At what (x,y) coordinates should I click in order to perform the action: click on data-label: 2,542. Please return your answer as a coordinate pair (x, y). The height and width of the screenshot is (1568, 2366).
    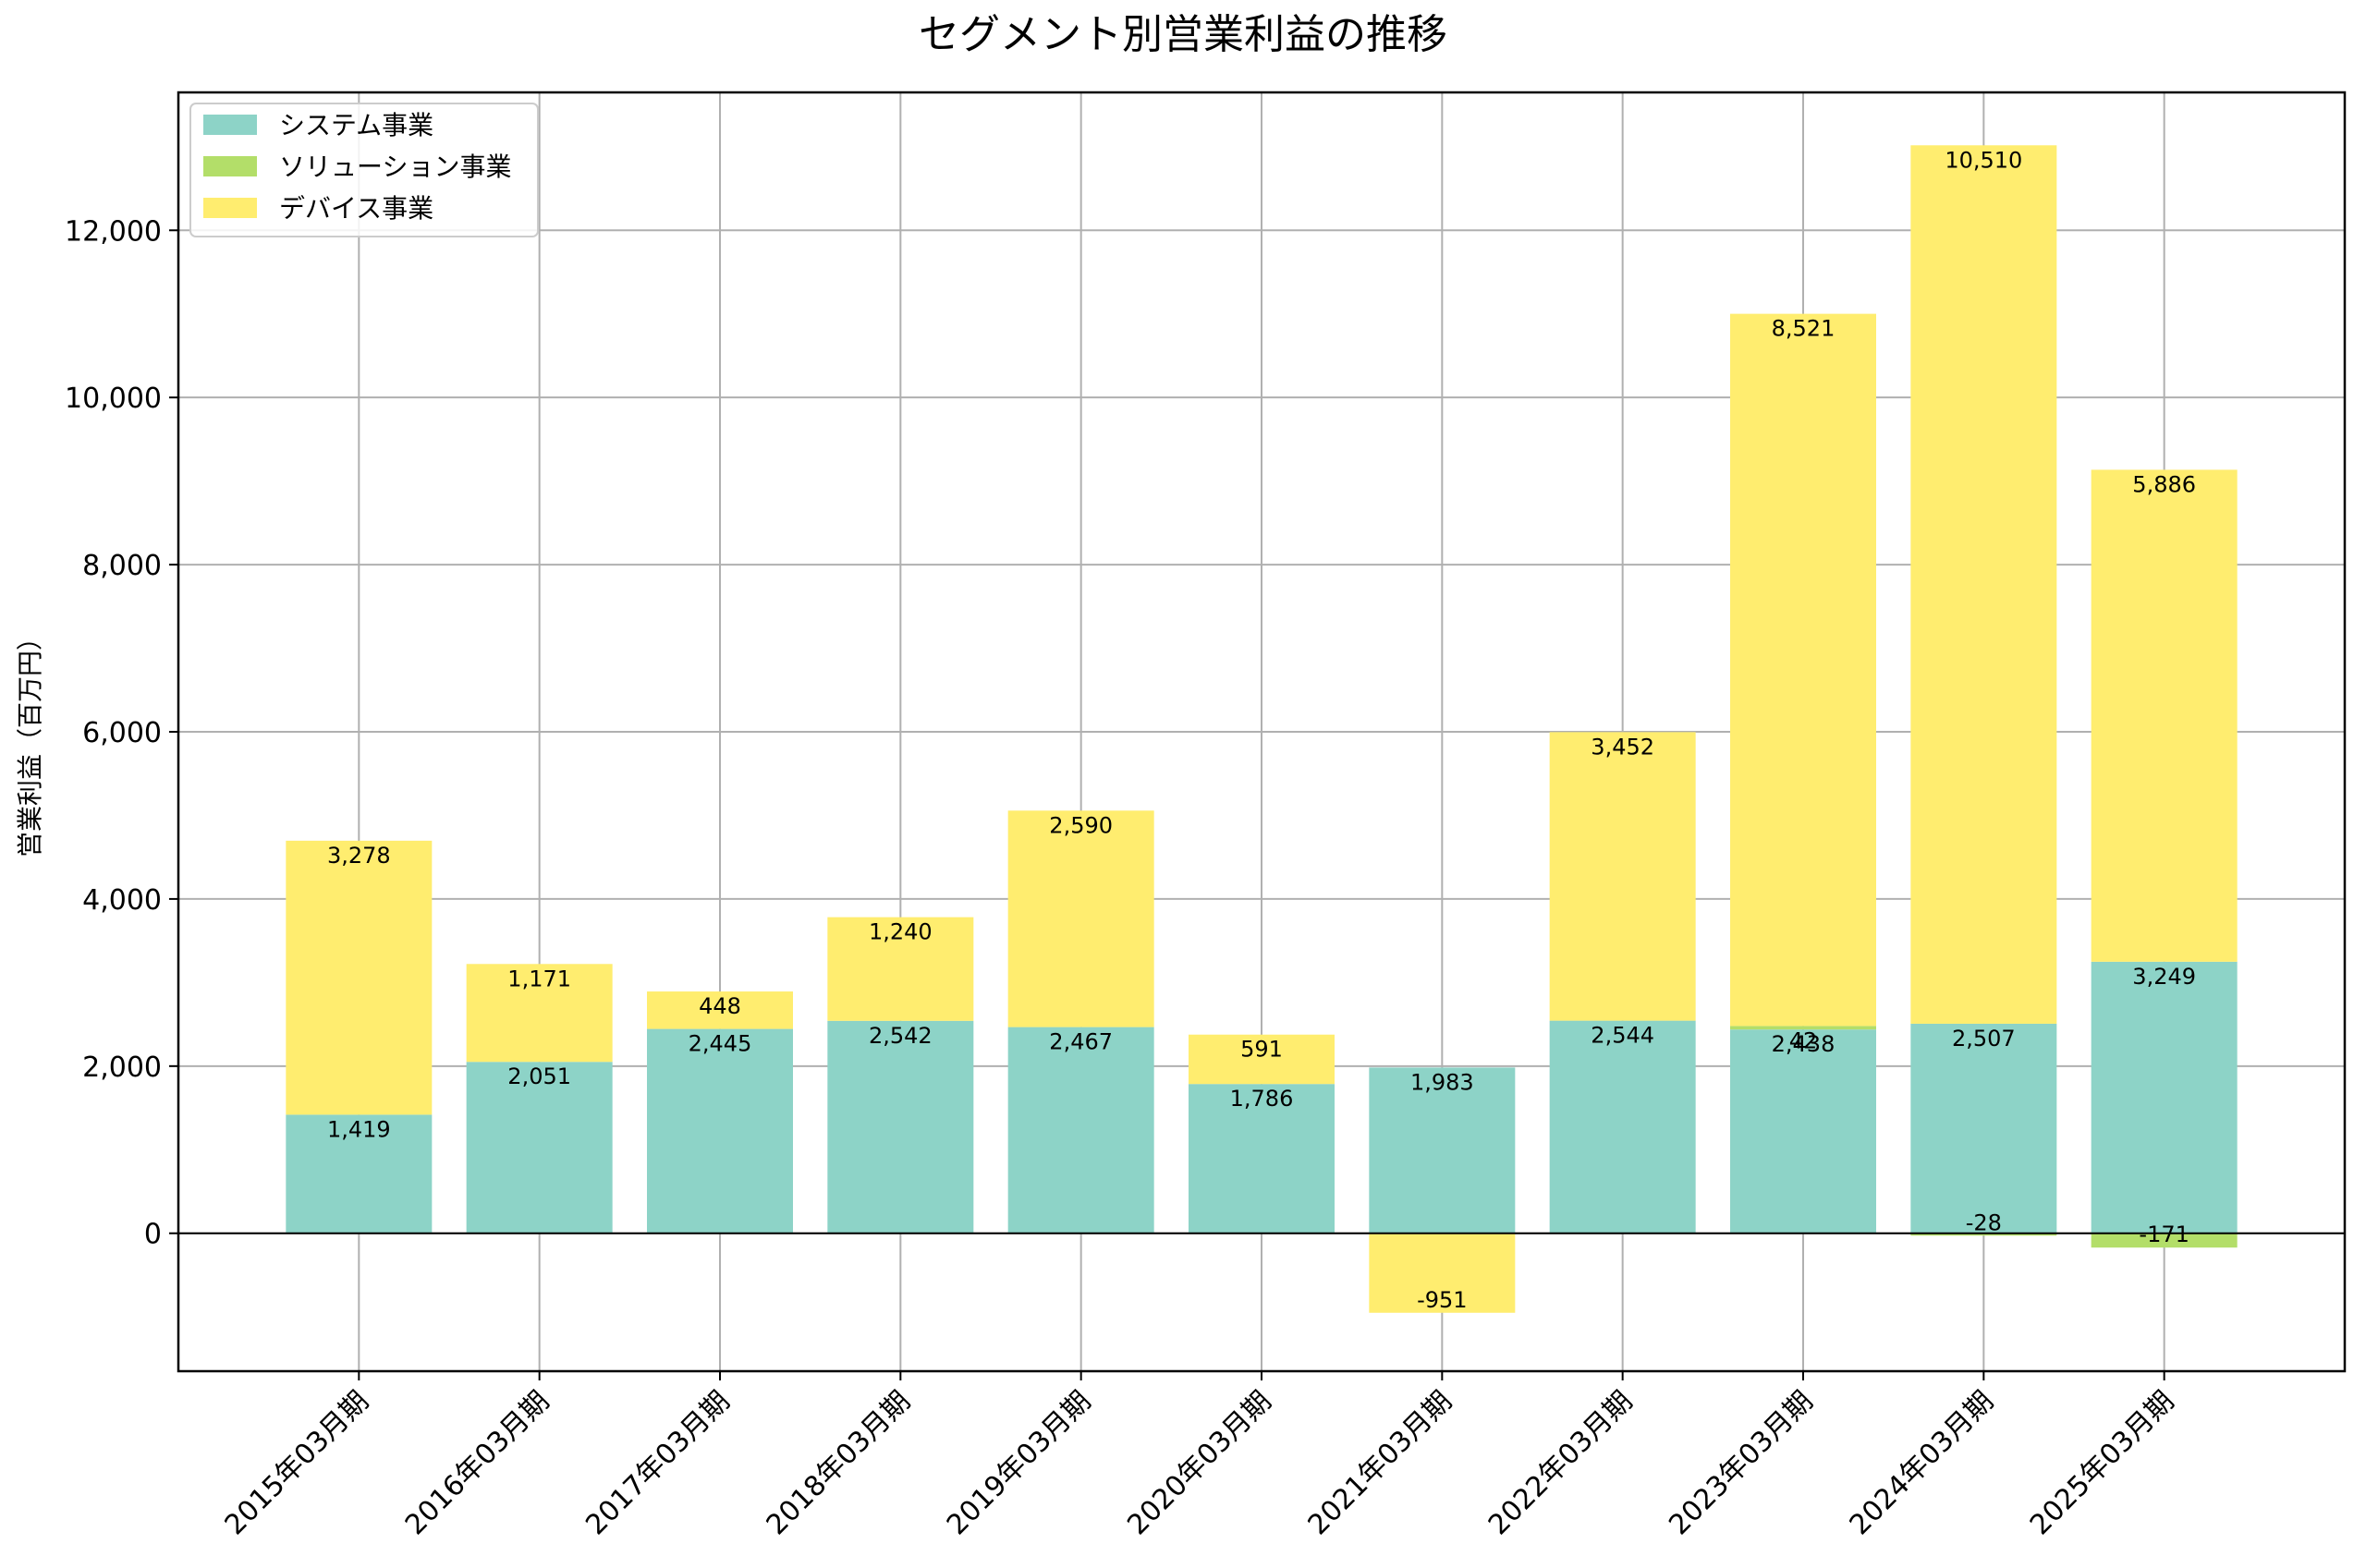
    Looking at the image, I should click on (901, 1036).